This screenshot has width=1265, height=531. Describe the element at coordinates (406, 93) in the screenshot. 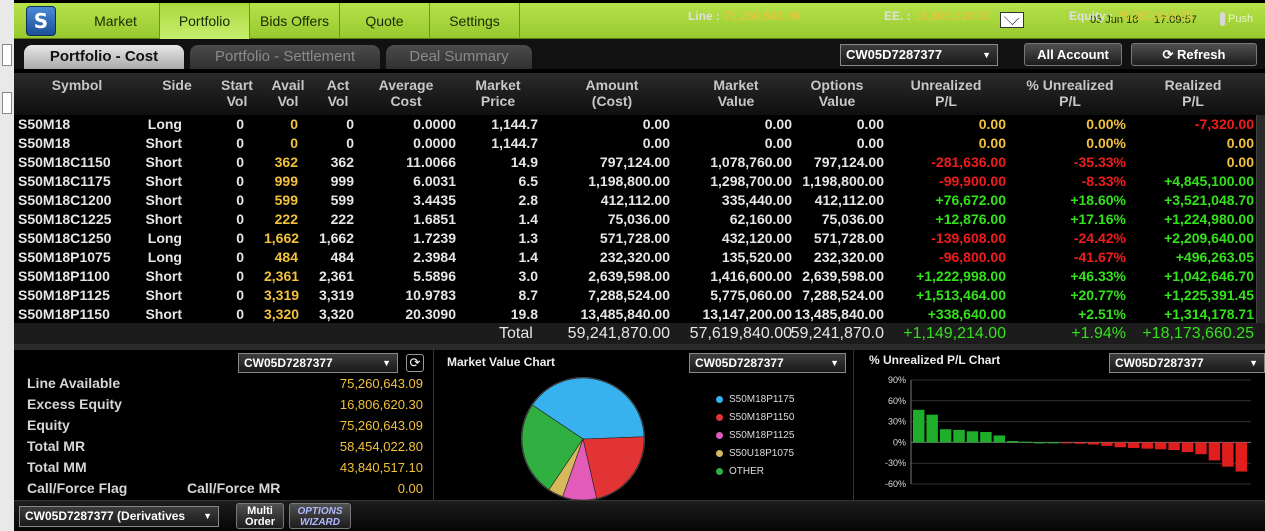

I see `col-header: Average Cost` at that location.